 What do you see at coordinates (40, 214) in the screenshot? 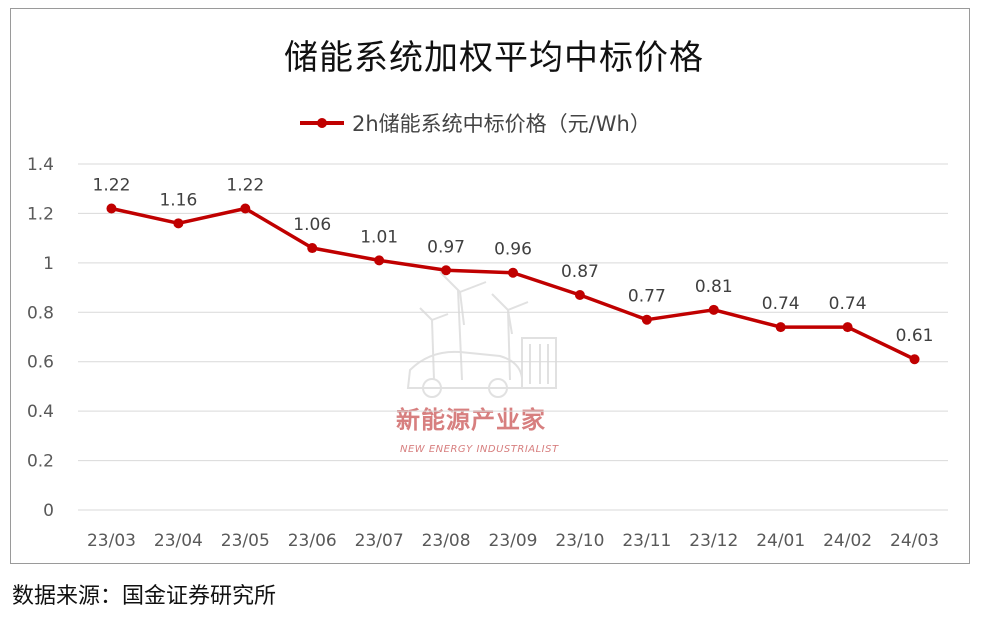
I see `y-tick-label: 1.2` at bounding box center [40, 214].